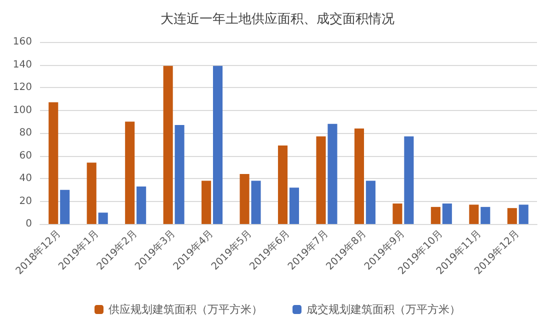 This screenshot has height=324, width=555. What do you see at coordinates (22, 87) in the screenshot?
I see `y-tick-label: 120` at bounding box center [22, 87].